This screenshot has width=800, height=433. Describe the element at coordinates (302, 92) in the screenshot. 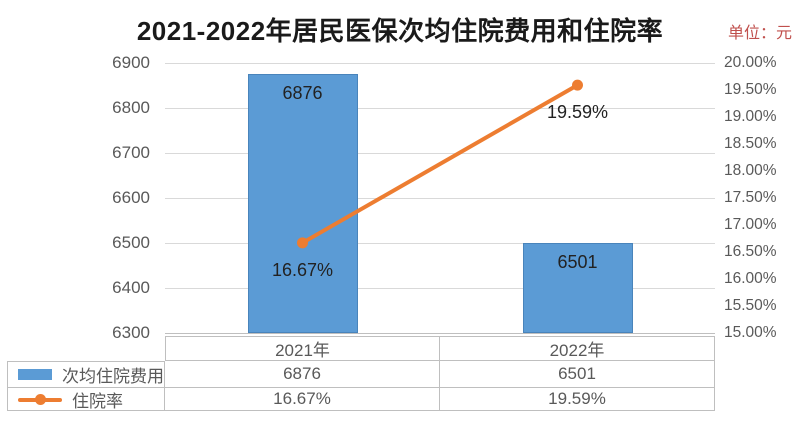

I see `bar-value-label: 6876` at that location.